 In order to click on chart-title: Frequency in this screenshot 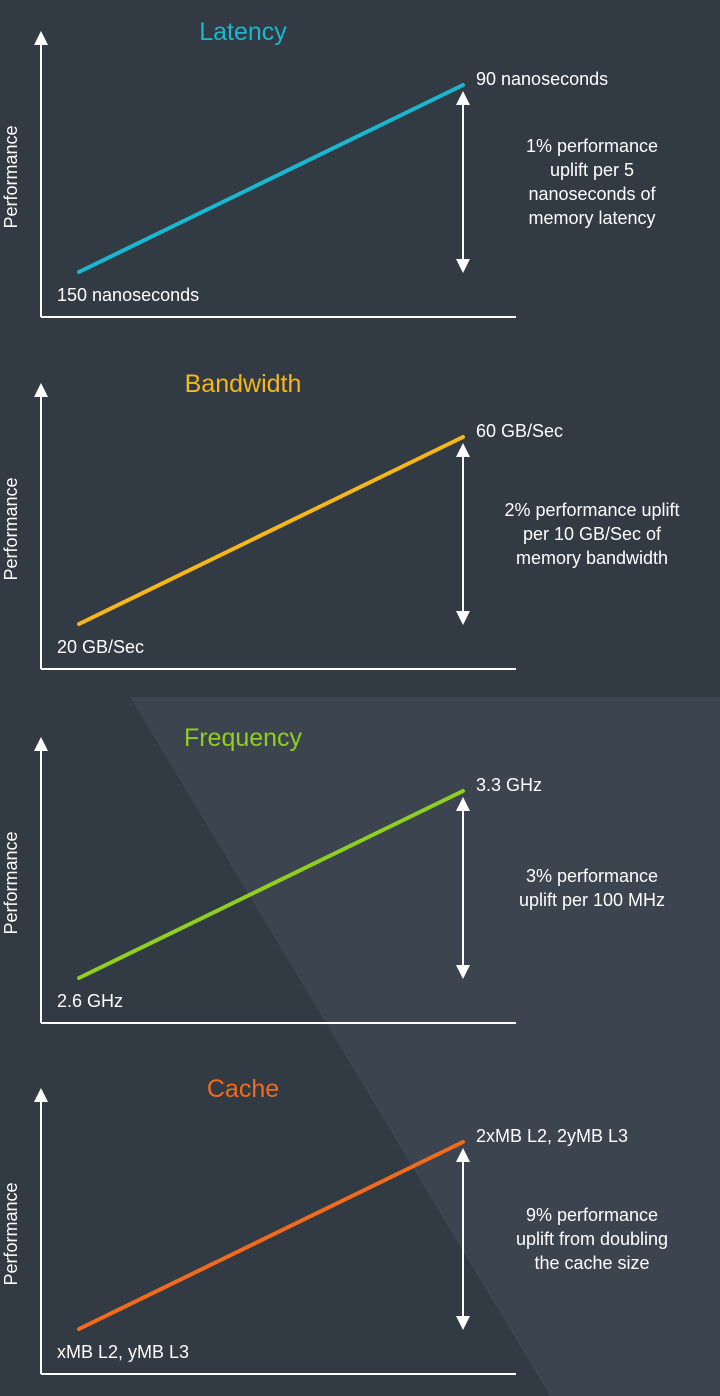, I will do `click(243, 738)`.